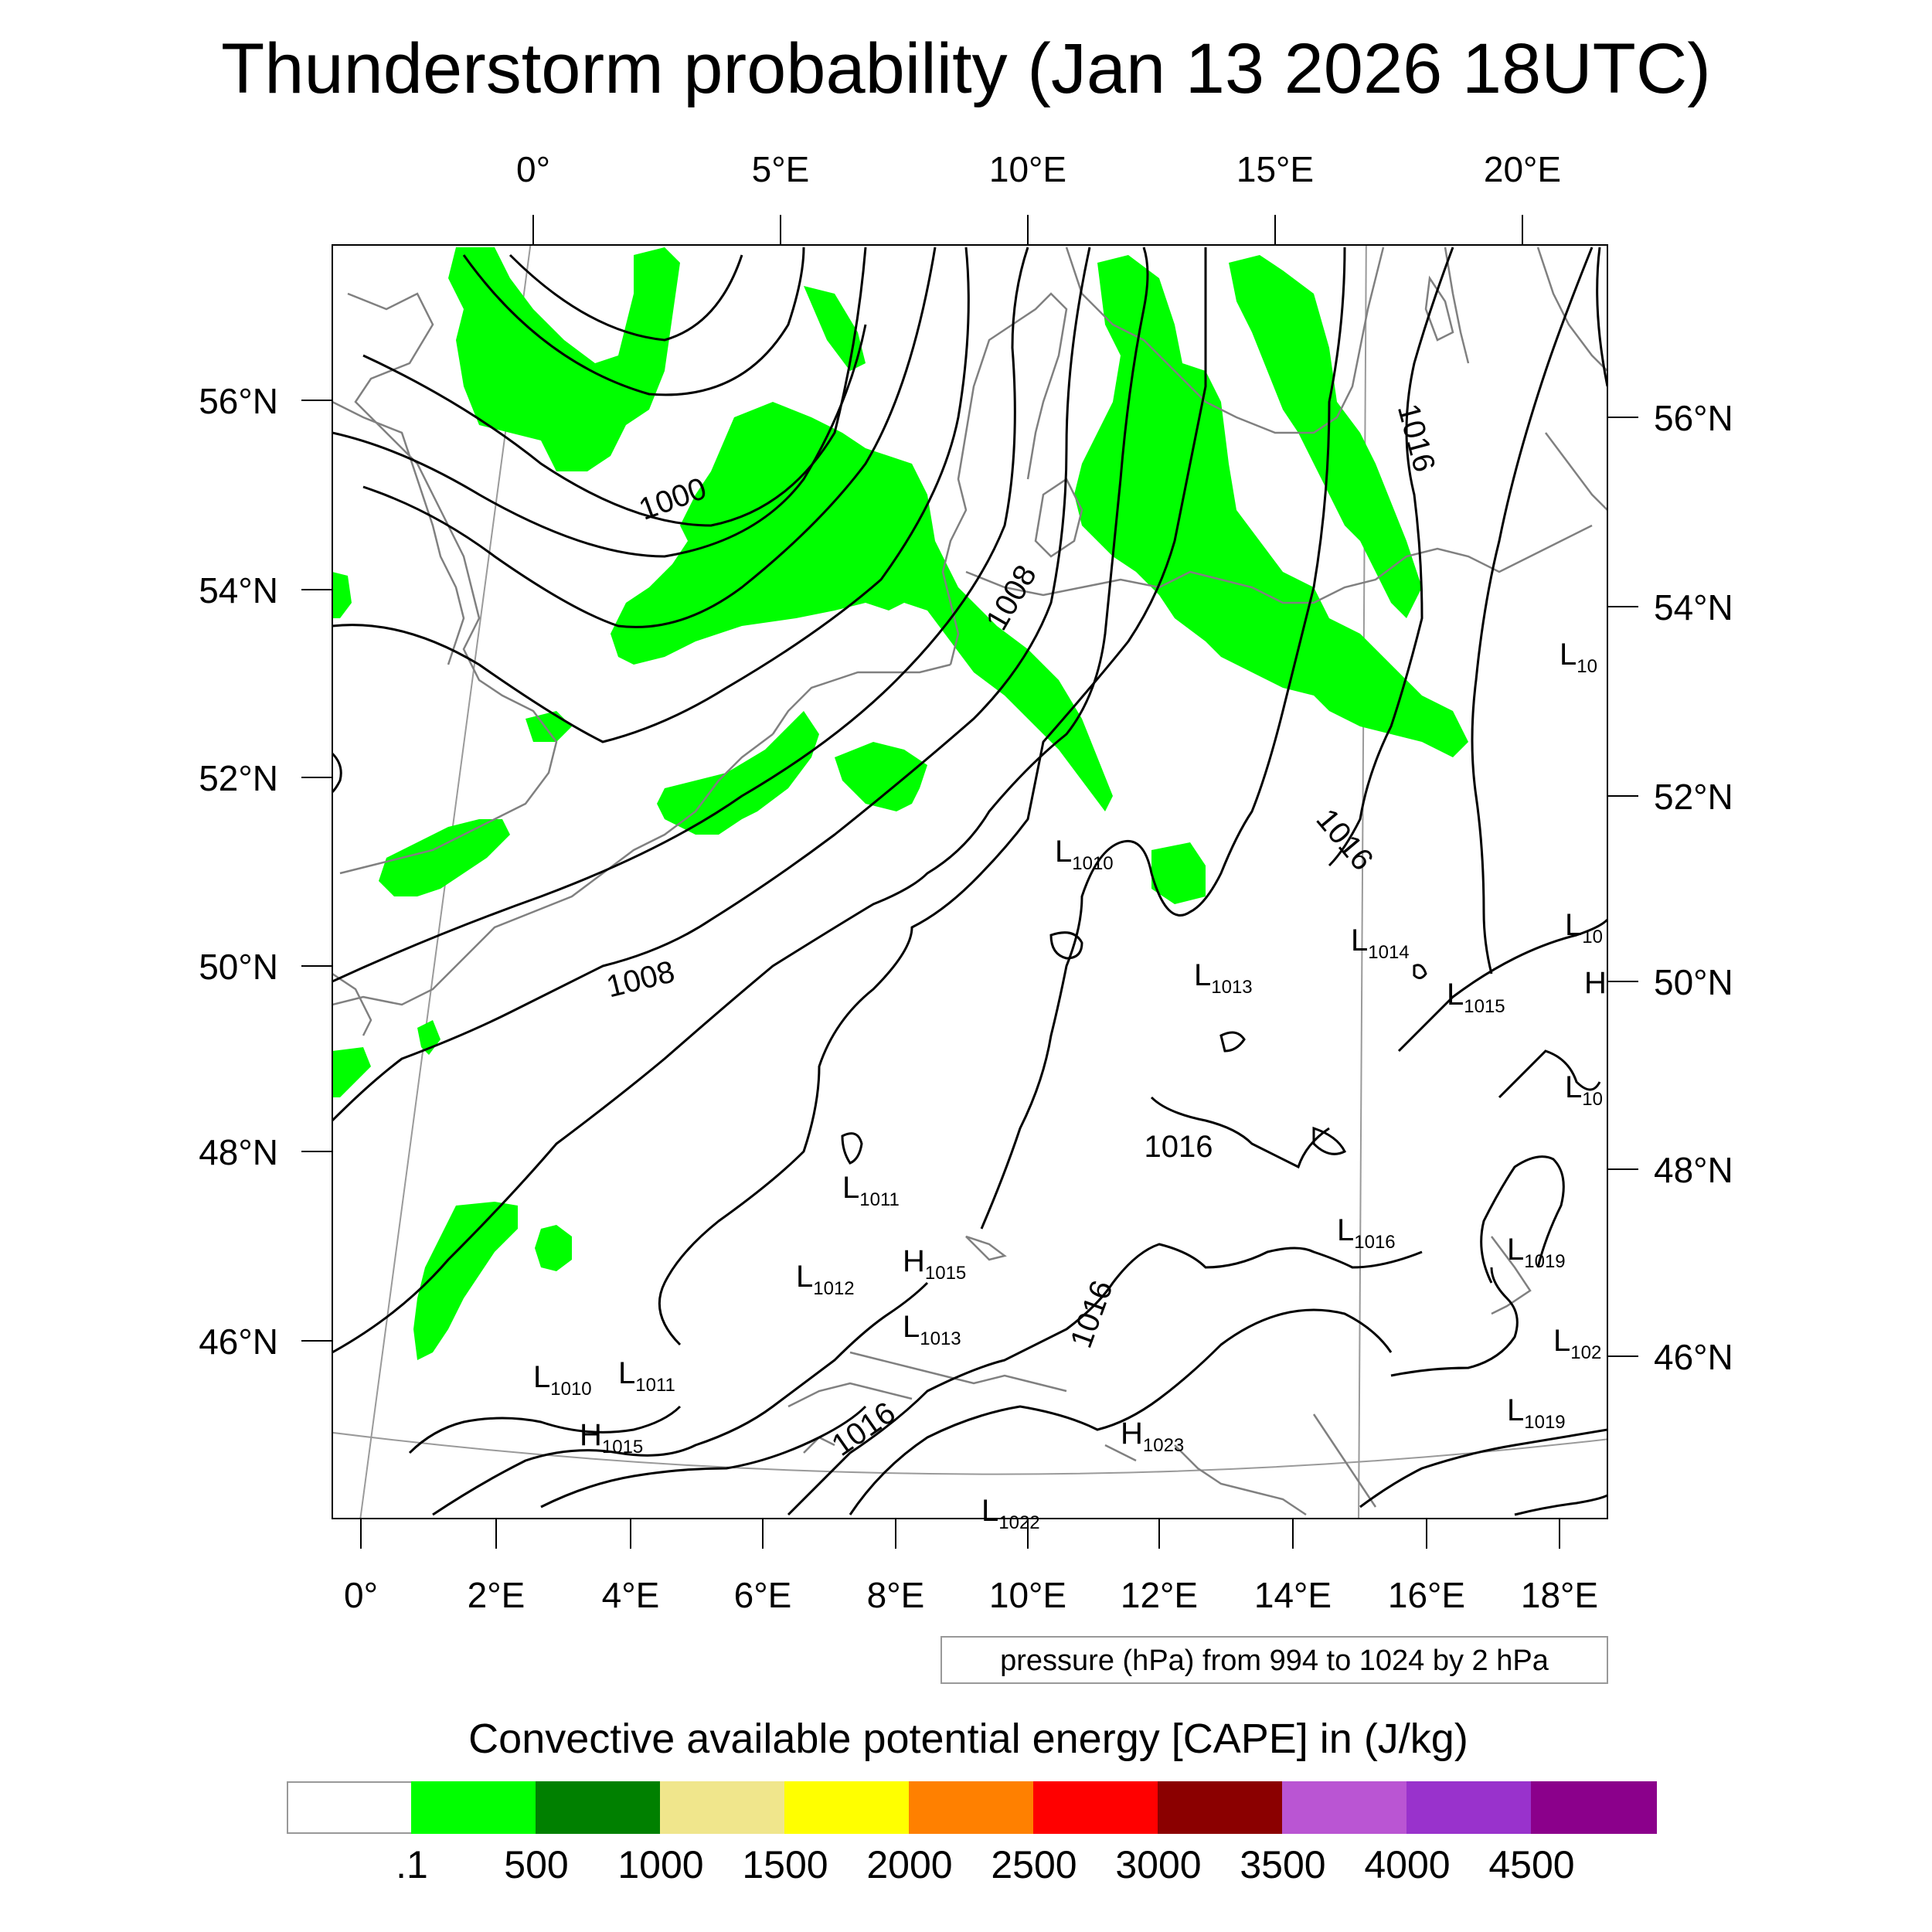 Image resolution: width=1932 pixels, height=1932 pixels. What do you see at coordinates (646, 1376) in the screenshot?
I see `pressure-center: L1011` at bounding box center [646, 1376].